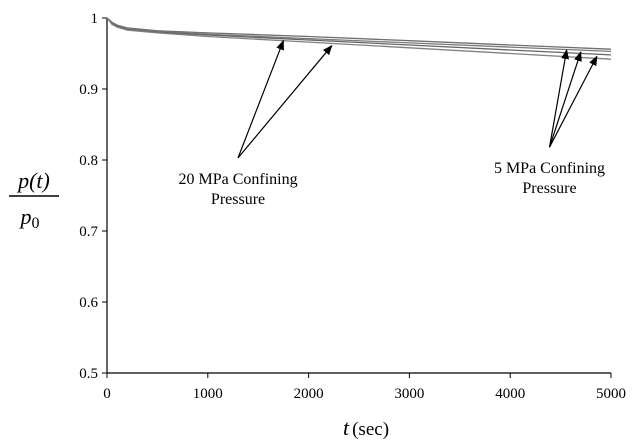 The width and height of the screenshot is (634, 441). What do you see at coordinates (549, 168) in the screenshot?
I see `annotation-2-label: 5 MPa Confining` at bounding box center [549, 168].